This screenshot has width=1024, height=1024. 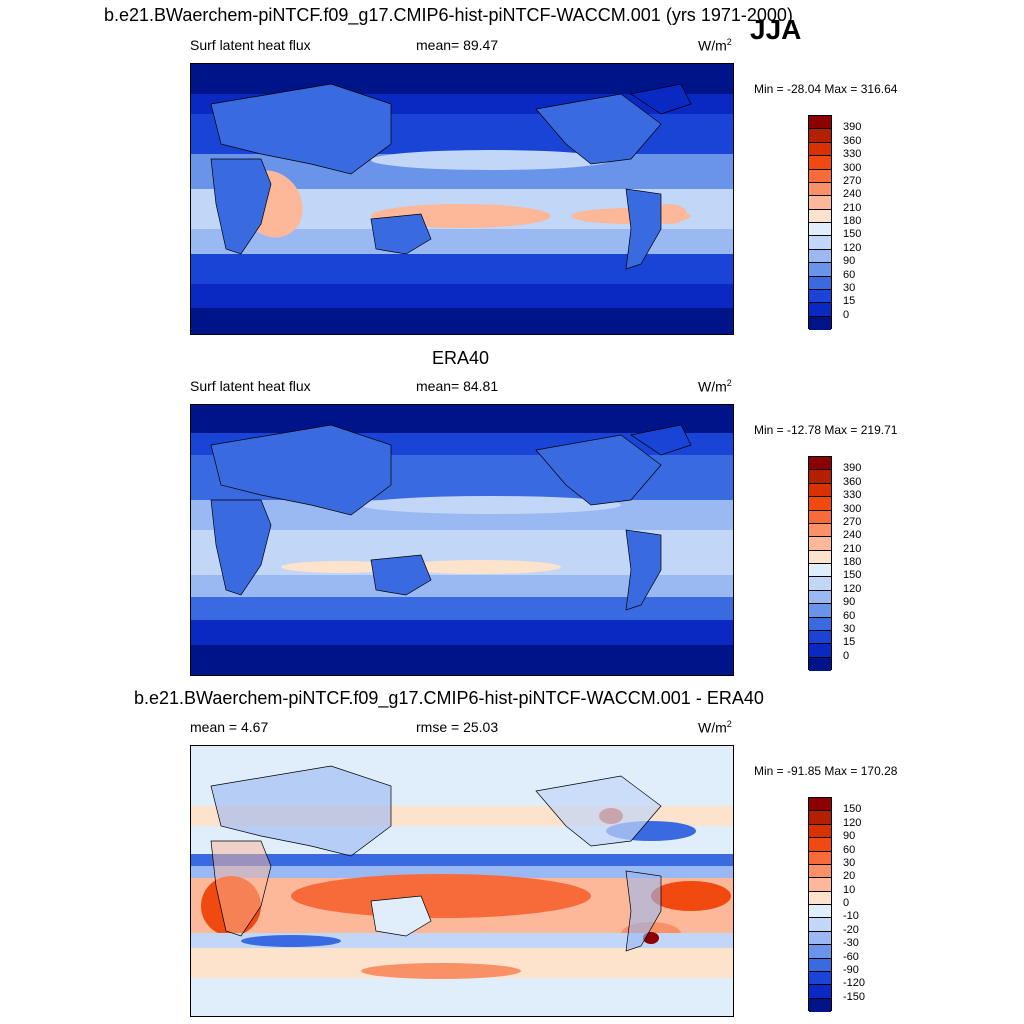 What do you see at coordinates (776, 29) in the screenshot?
I see `season-label: JJA` at bounding box center [776, 29].